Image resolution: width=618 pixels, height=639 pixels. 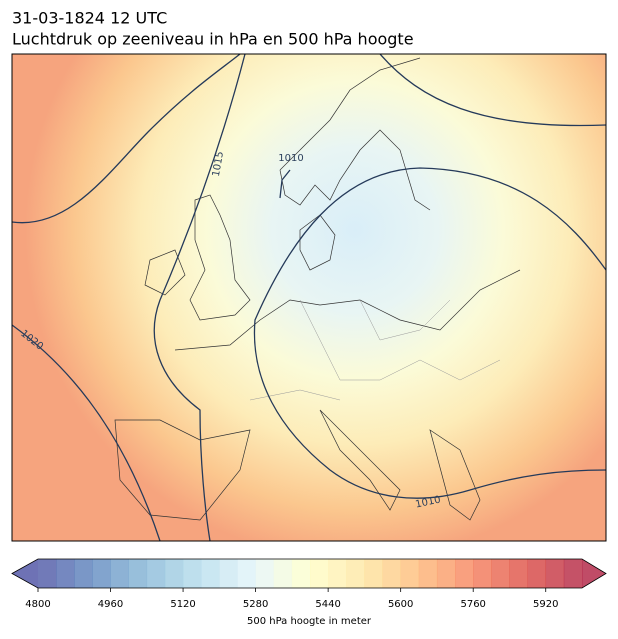 What do you see at coordinates (327, 604) in the screenshot?
I see `tick-label: 5440` at bounding box center [327, 604].